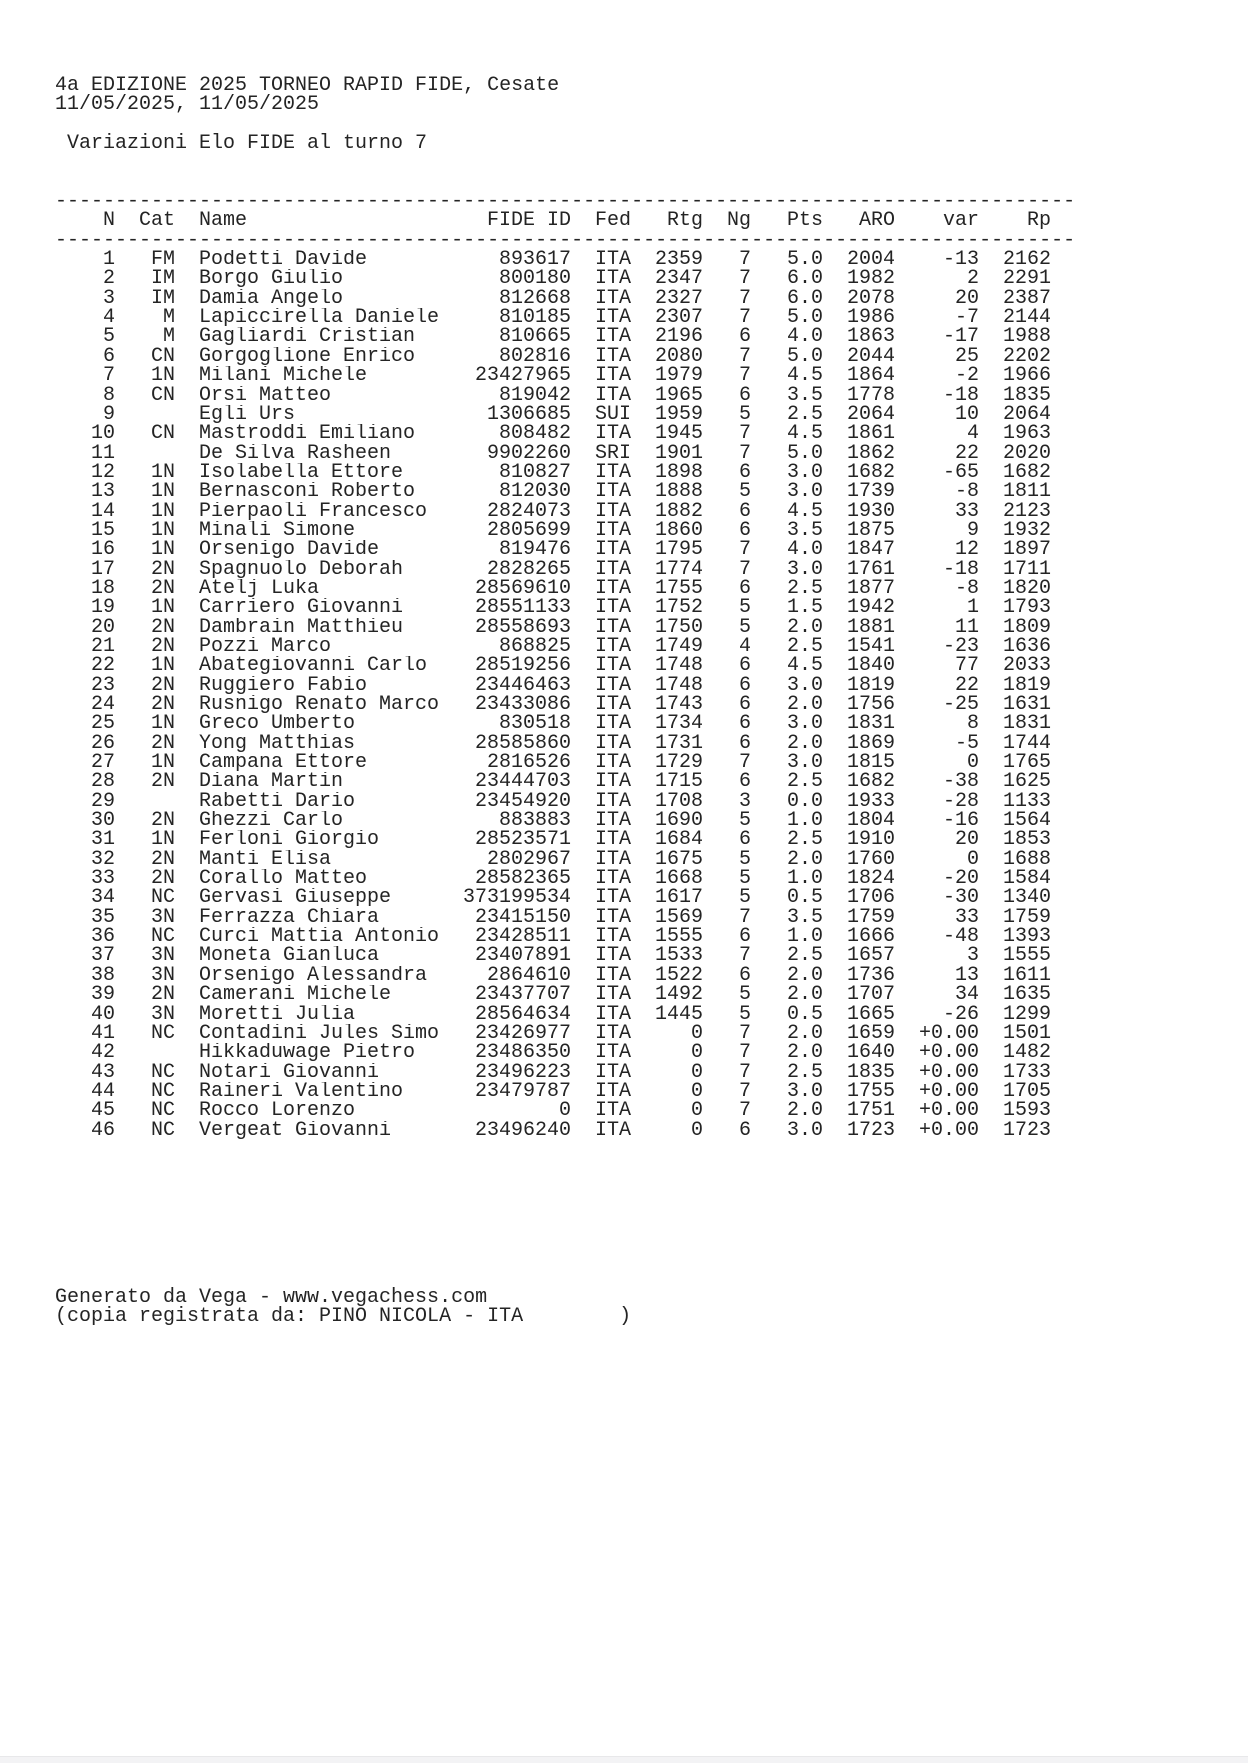  Describe the element at coordinates (523, 685) in the screenshot. I see `cell-fide-id: 23446463` at that location.